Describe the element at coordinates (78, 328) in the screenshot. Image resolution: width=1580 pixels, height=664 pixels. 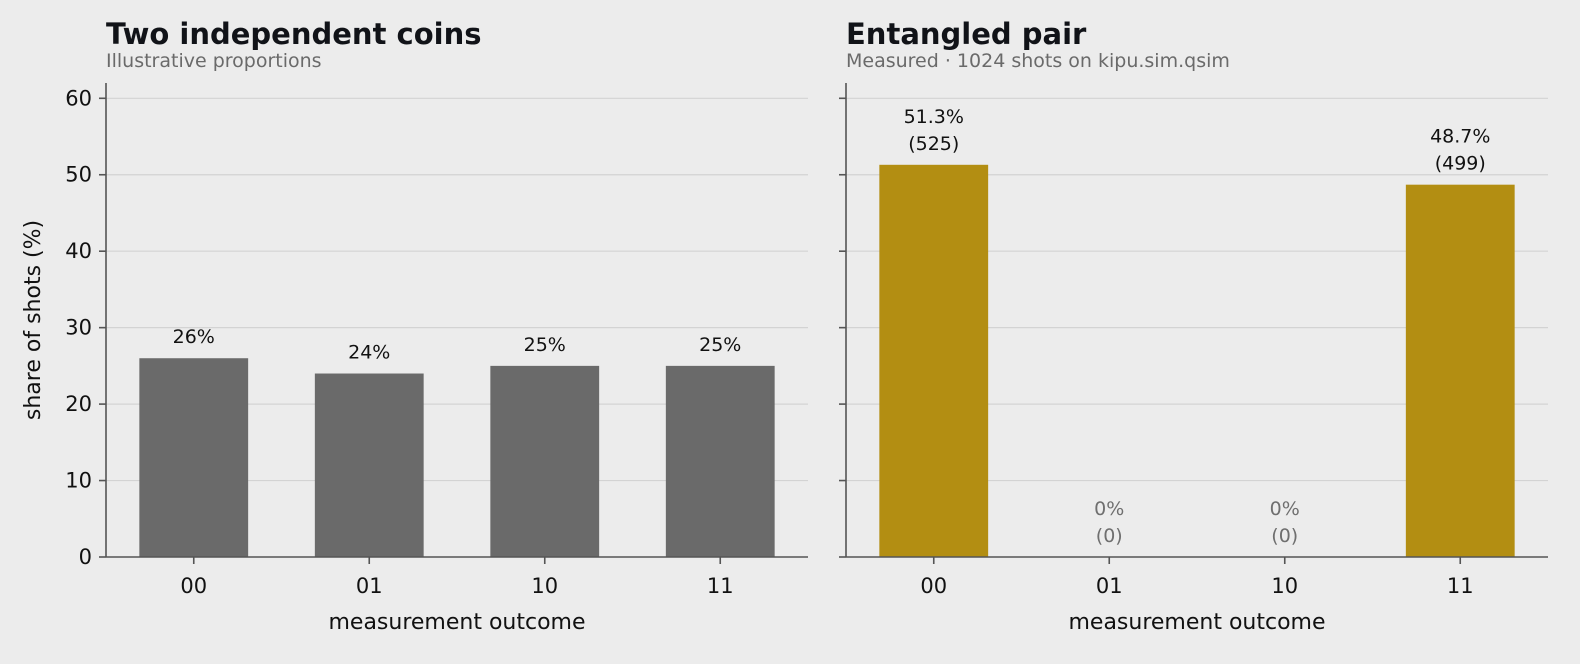
I see `y-tick-label: 30` at that location.